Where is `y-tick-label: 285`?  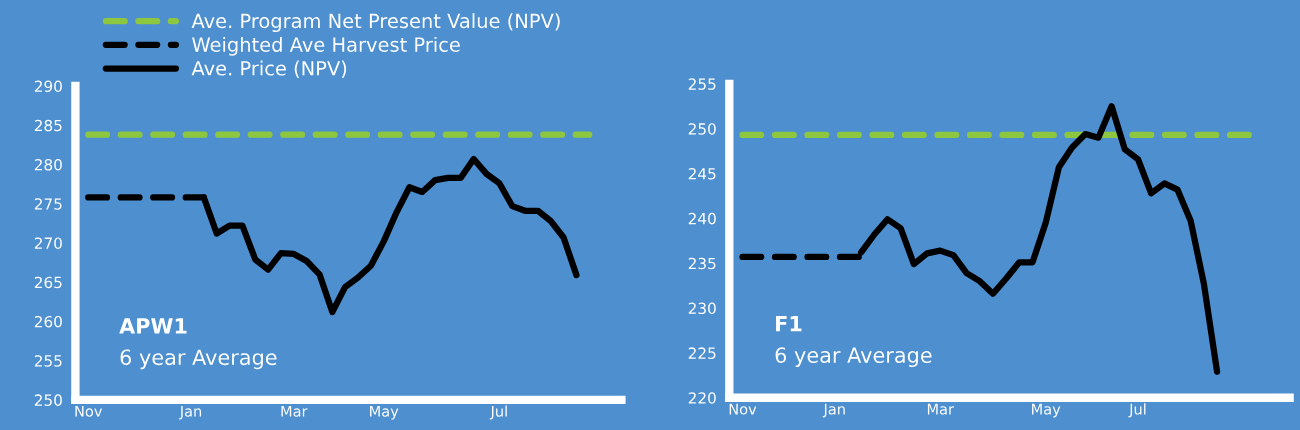 y-tick-label: 285 is located at coordinates (48, 125).